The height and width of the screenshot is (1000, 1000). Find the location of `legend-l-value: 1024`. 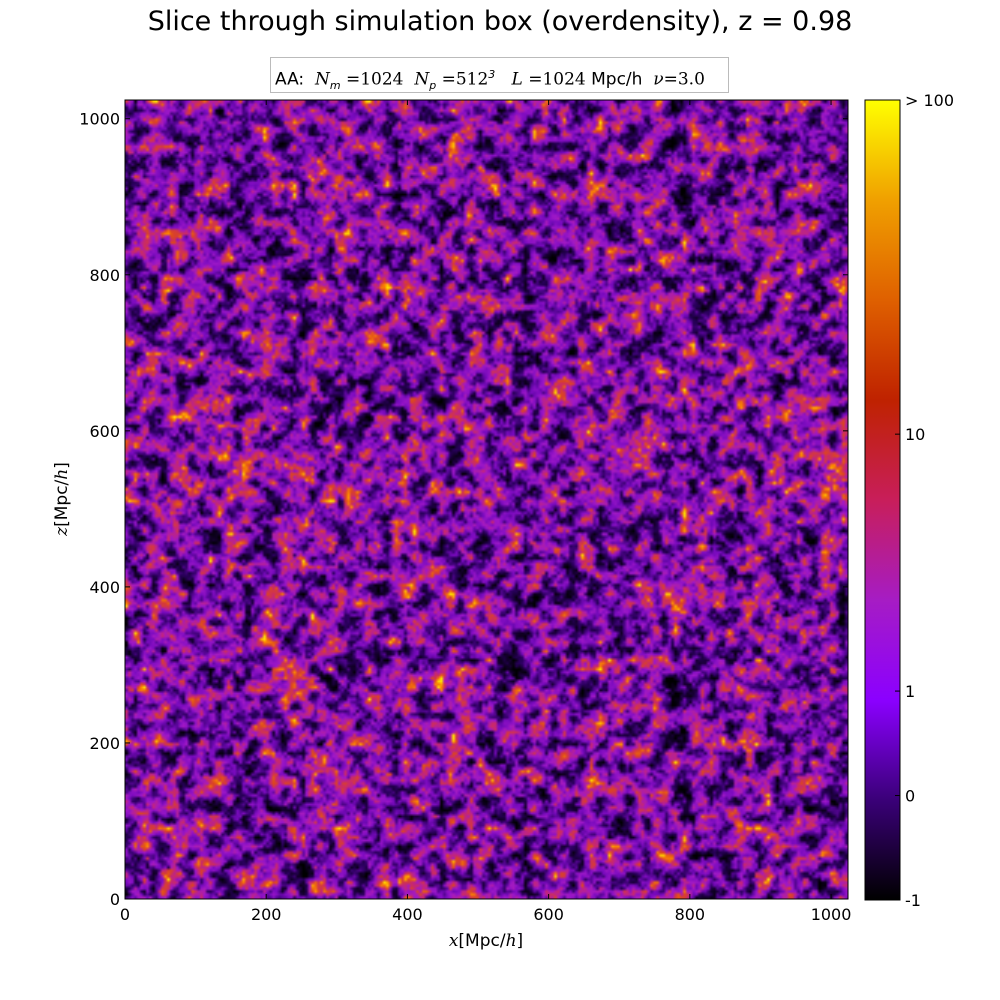

legend-l-value: 1024 is located at coordinates (564, 79).